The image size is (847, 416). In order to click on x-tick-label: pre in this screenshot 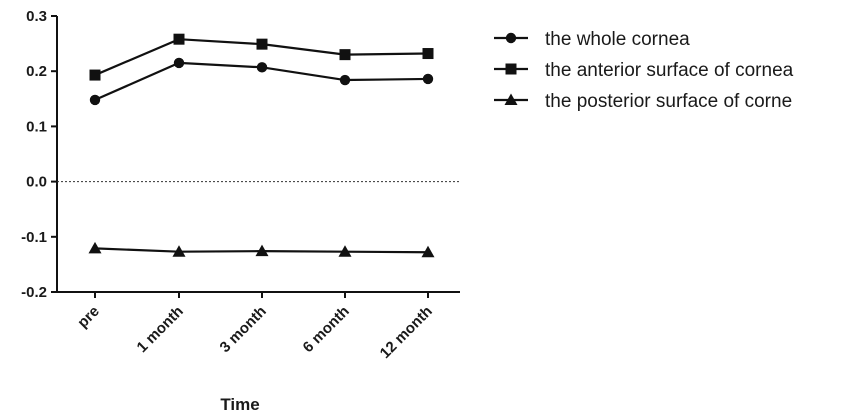, I will do `click(88, 317)`.